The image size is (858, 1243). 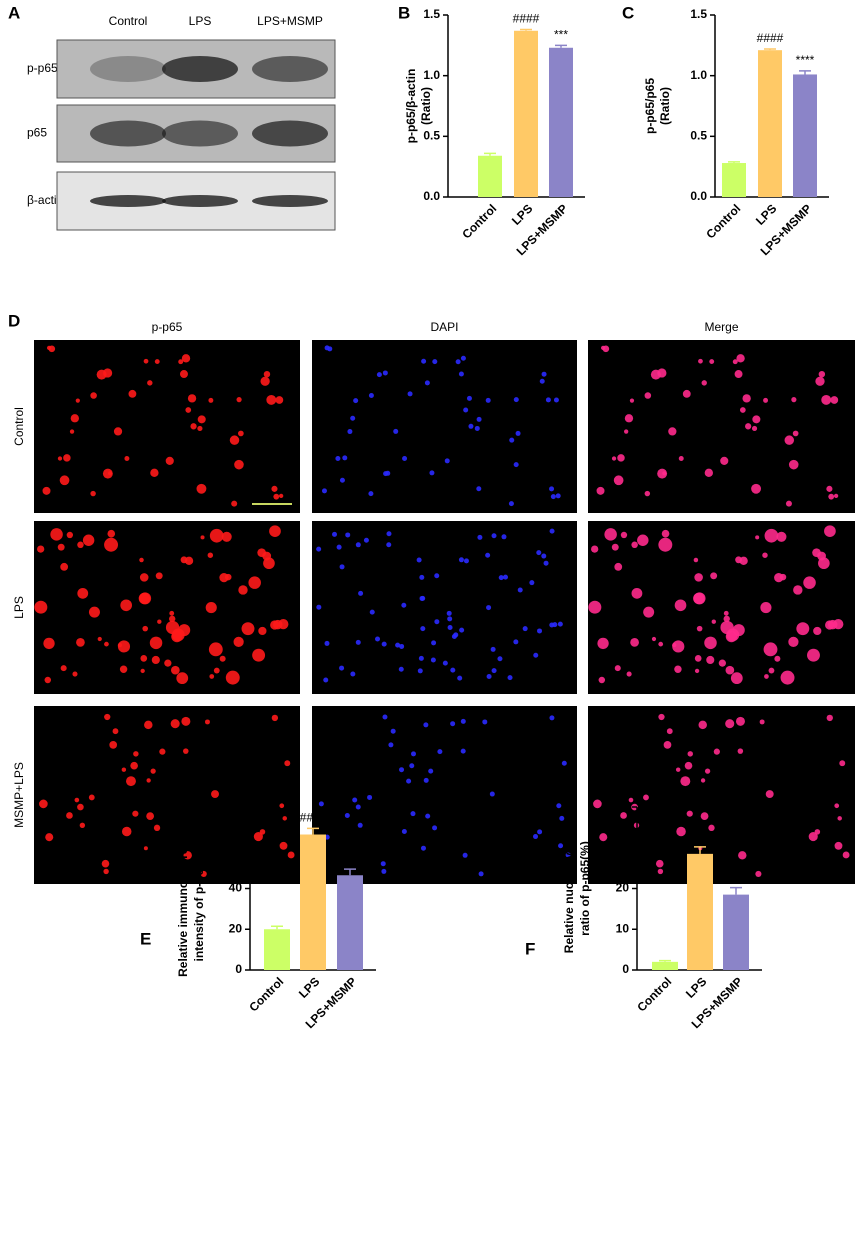 What do you see at coordinates (585, 888) in the screenshot?
I see `y-axis-label: ratio of p-p65(%)` at bounding box center [585, 888].